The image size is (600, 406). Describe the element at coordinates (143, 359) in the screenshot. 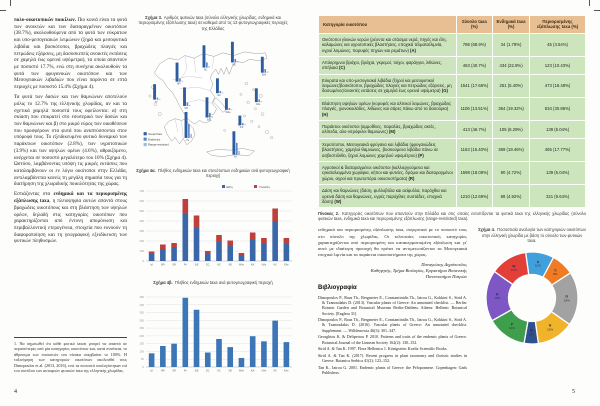

I see `svg-text: 50` at that location.